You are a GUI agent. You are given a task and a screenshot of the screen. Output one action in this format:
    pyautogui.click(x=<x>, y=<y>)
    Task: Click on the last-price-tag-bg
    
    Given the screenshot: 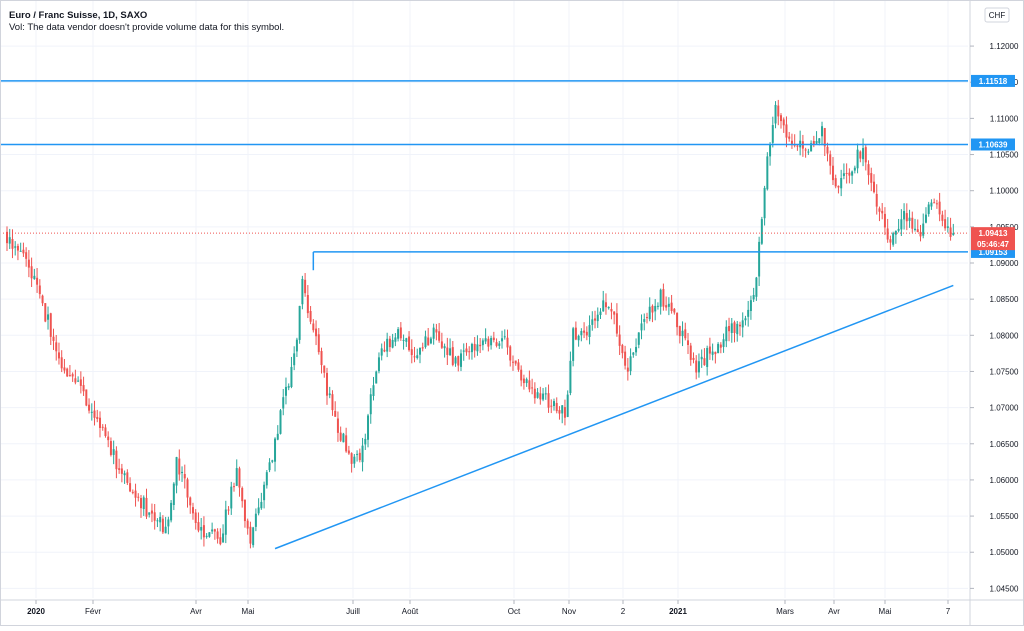 What is the action you would take?
    pyautogui.click(x=993, y=239)
    